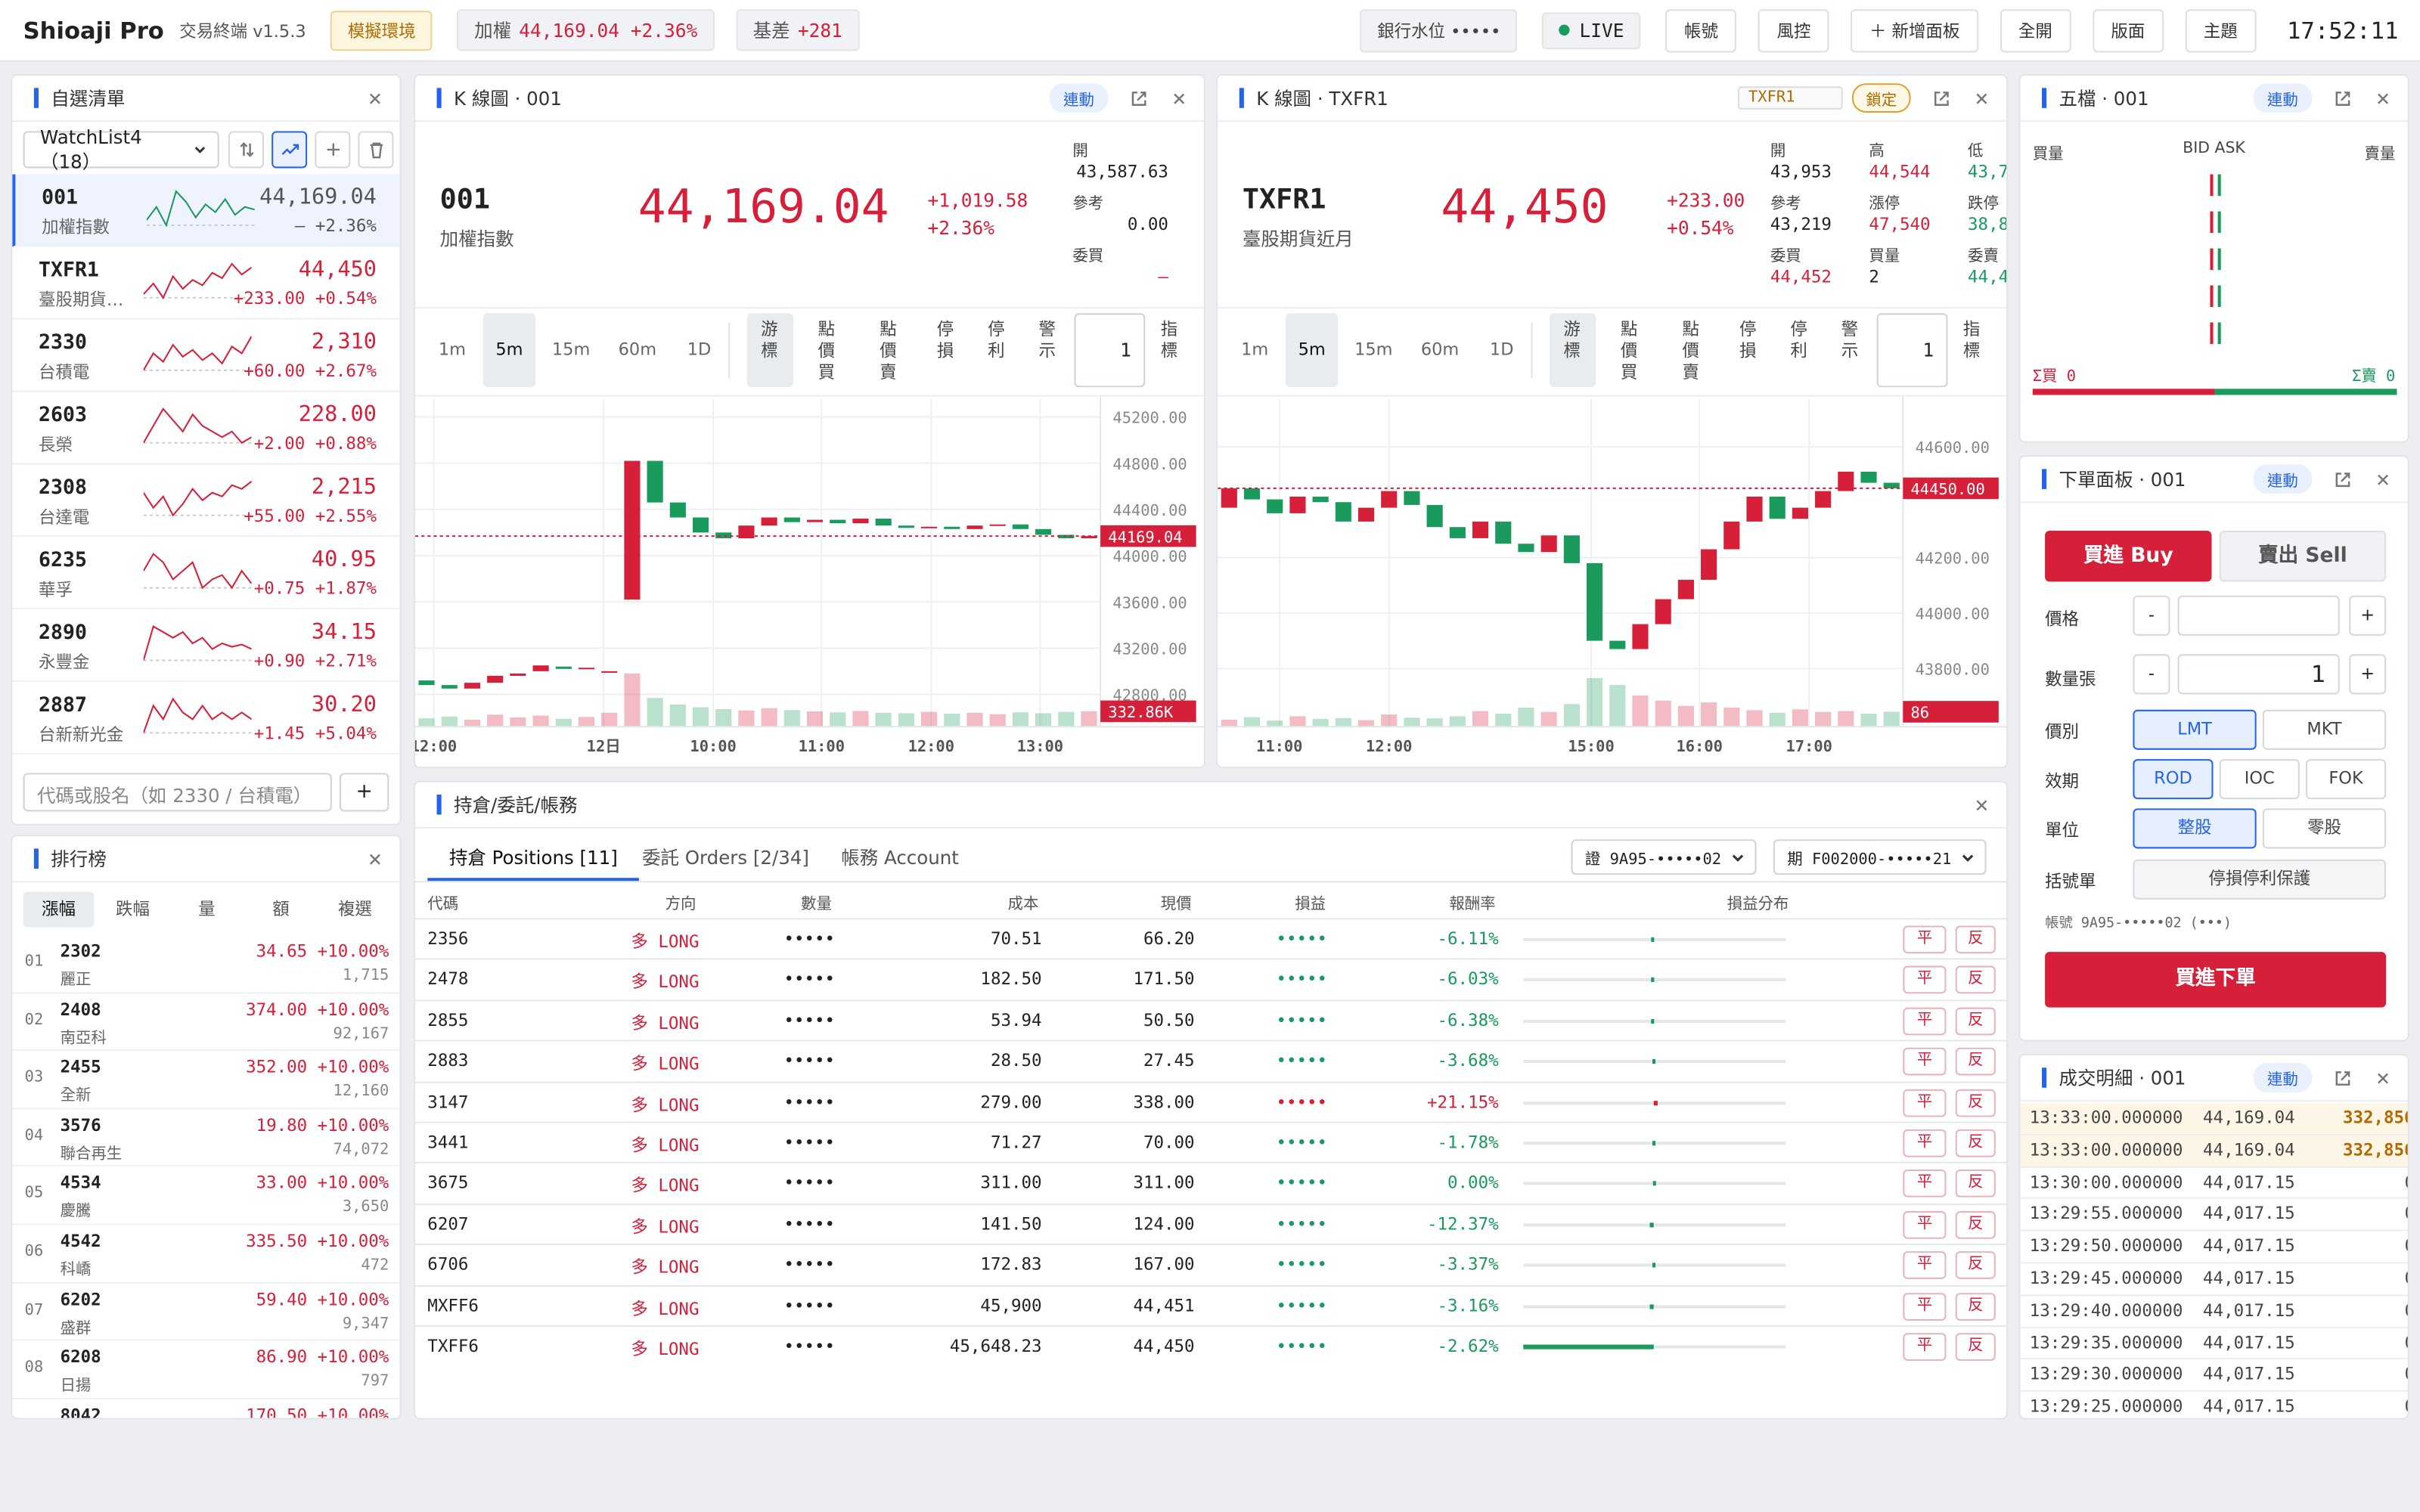 The width and height of the screenshot is (2420, 1512). What do you see at coordinates (452, 349) in the screenshot?
I see `timeframe-button: 1m` at bounding box center [452, 349].